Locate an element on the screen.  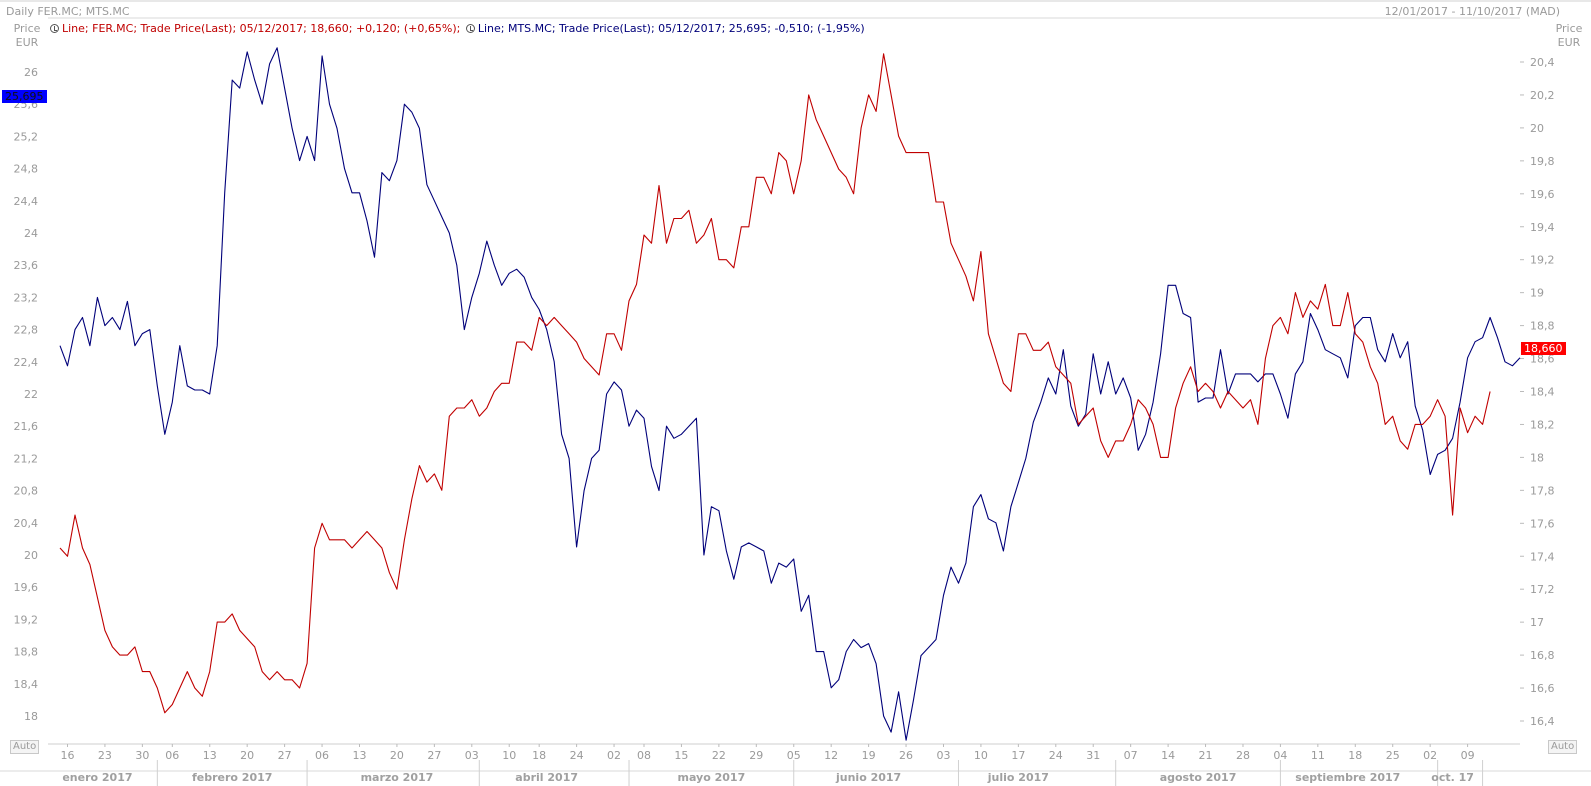
x-tick-label: 12 is located at coordinates (831, 755).